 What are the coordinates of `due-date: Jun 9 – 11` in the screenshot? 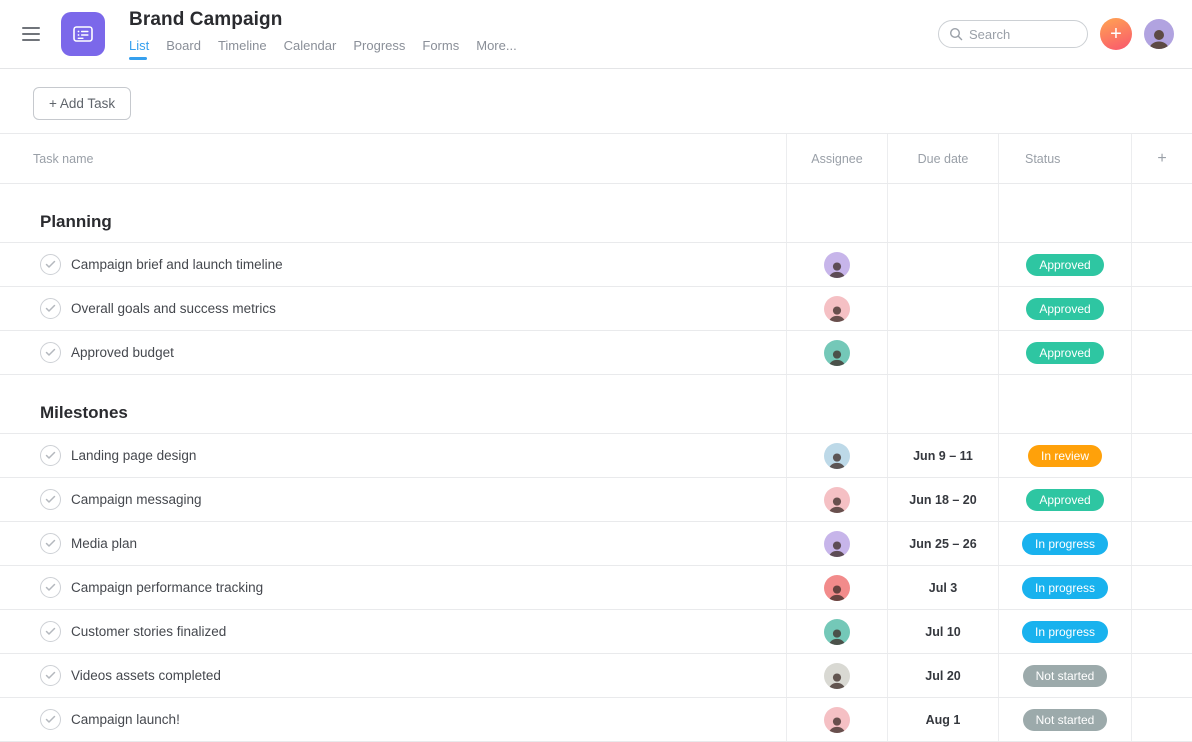 It's located at (943, 455).